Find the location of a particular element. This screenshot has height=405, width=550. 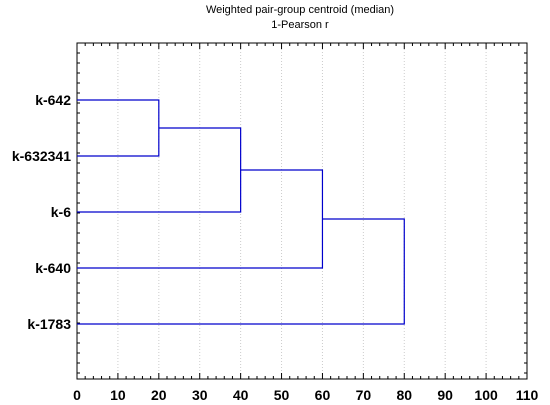

x-tick-label: 70 is located at coordinates (364, 395).